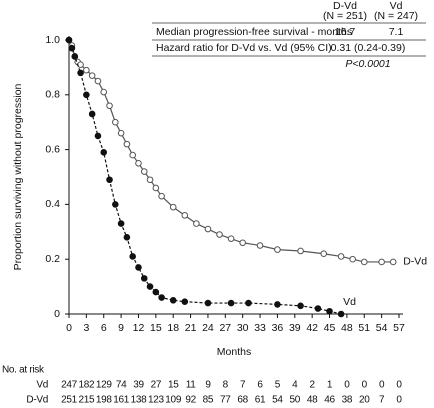  What do you see at coordinates (345, 16) in the screenshot?
I see `table-header: (N = 251)` at bounding box center [345, 16].